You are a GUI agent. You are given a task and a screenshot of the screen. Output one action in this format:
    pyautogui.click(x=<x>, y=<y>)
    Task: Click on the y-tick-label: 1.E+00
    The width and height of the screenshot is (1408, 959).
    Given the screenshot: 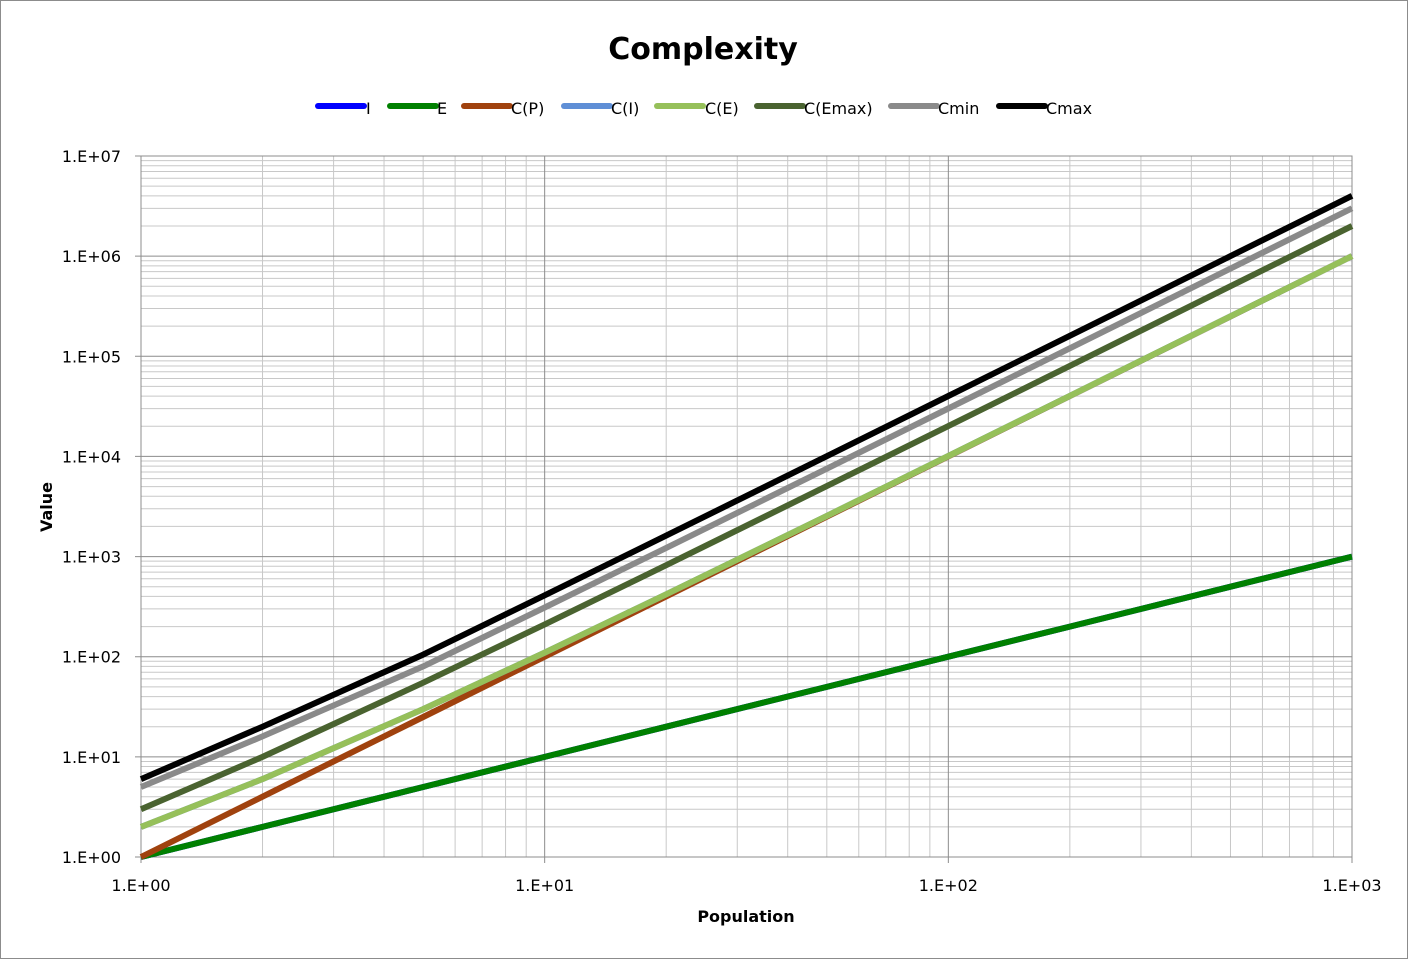 What is the action you would take?
    pyautogui.click(x=91, y=857)
    